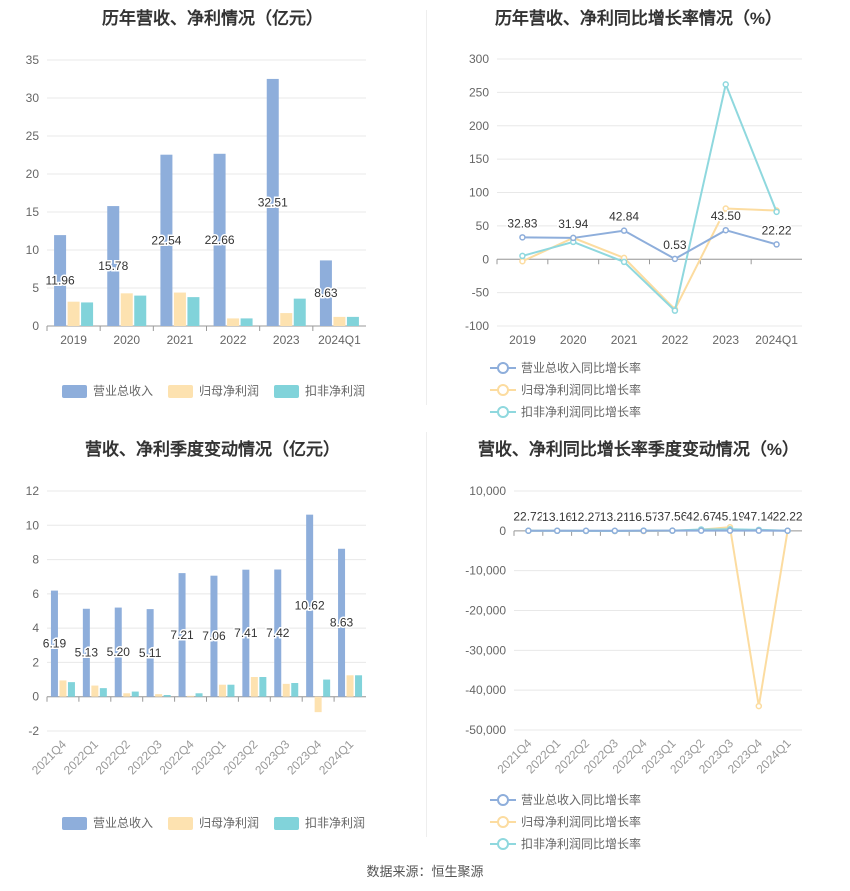 The height and width of the screenshot is (891, 850). Describe the element at coordinates (180, 340) in the screenshot. I see `annual-values-xtick-label: 2021` at that location.